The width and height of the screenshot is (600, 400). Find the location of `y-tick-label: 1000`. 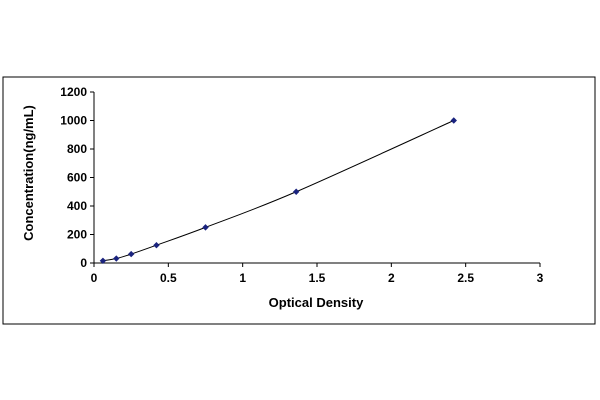

y-tick-label: 1000 is located at coordinates (73, 121).